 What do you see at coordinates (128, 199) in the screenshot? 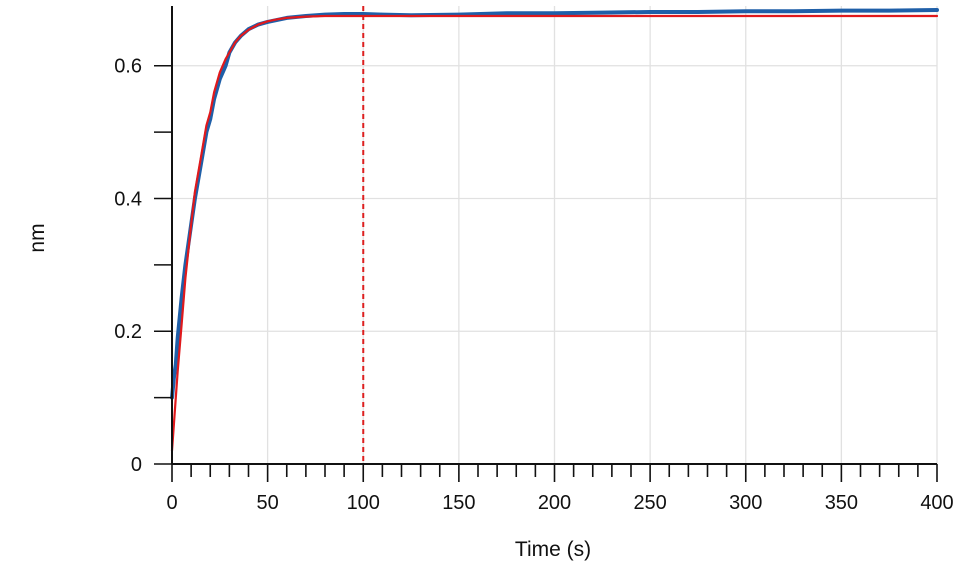
I see `y-tick-label: 0.4` at bounding box center [128, 199].